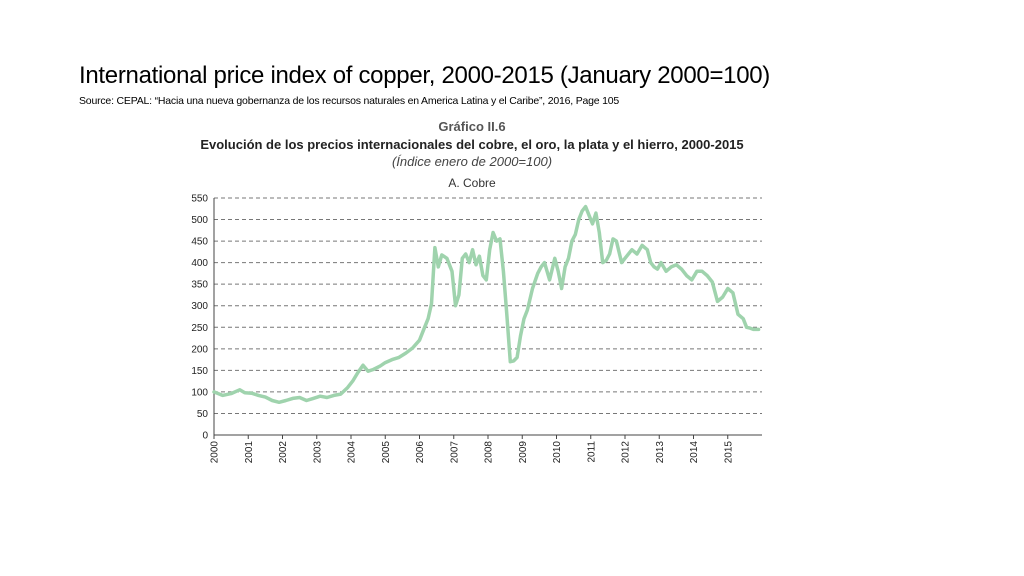 The image size is (1024, 576). I want to click on x-tick-label: 2011, so click(591, 452).